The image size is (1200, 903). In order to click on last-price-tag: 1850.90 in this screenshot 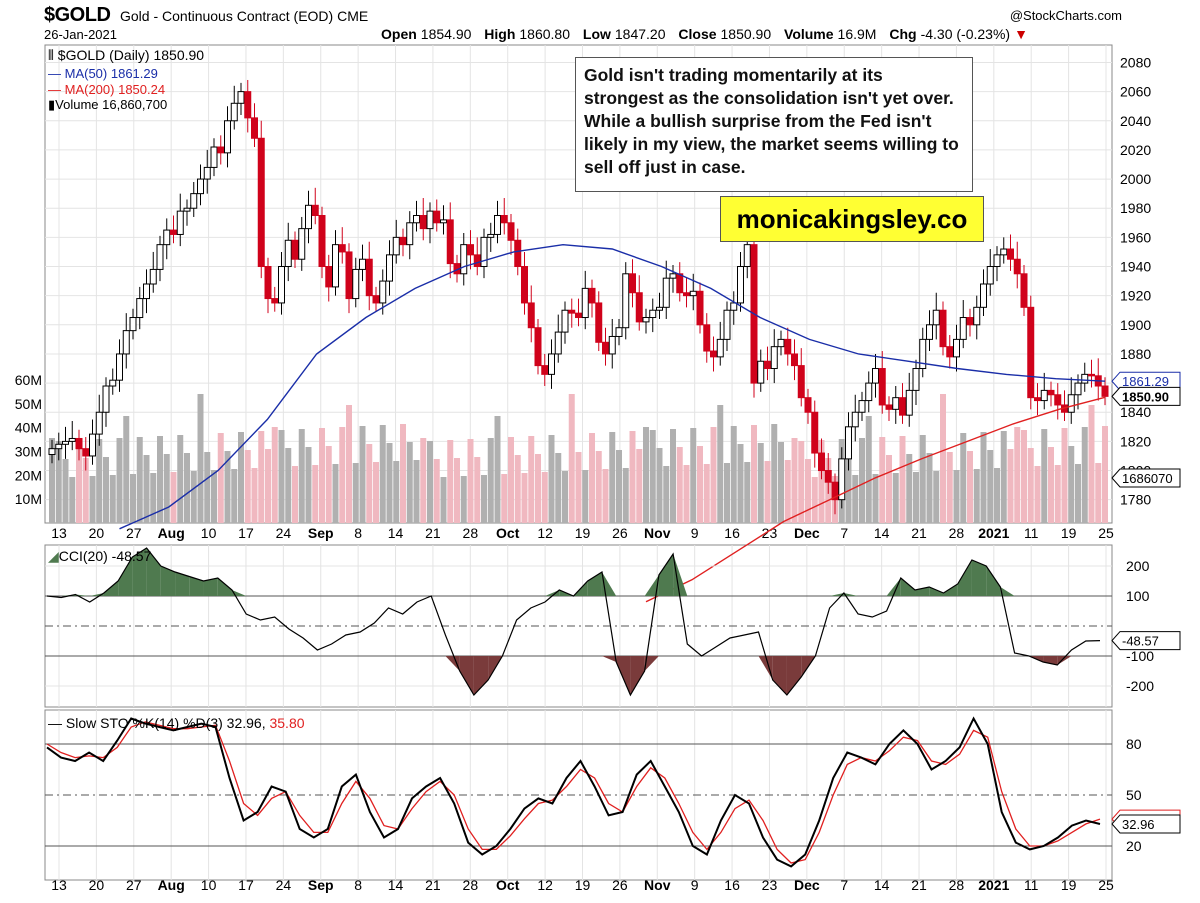, I will do `click(1145, 396)`.